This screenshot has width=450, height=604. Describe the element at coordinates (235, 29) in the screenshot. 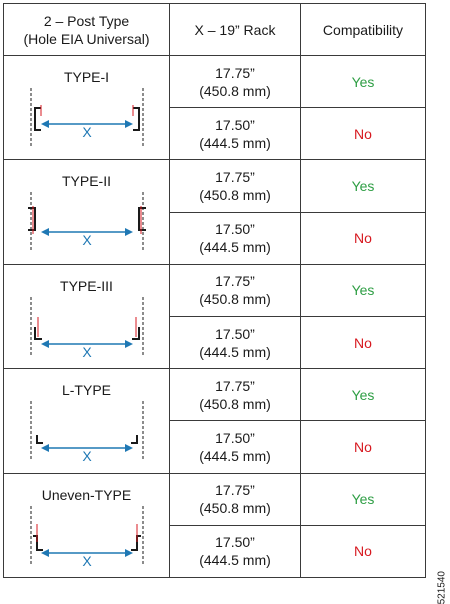

I see `header-rack: X – 19” Rack` at that location.